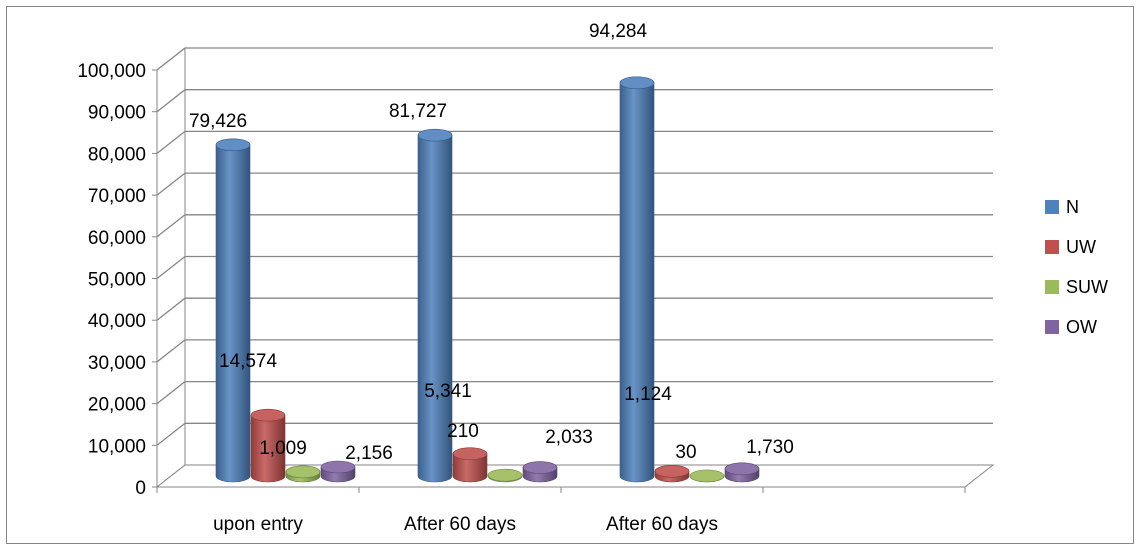 This screenshot has width=1144, height=552. I want to click on y-tick-label: 0, so click(140, 488).